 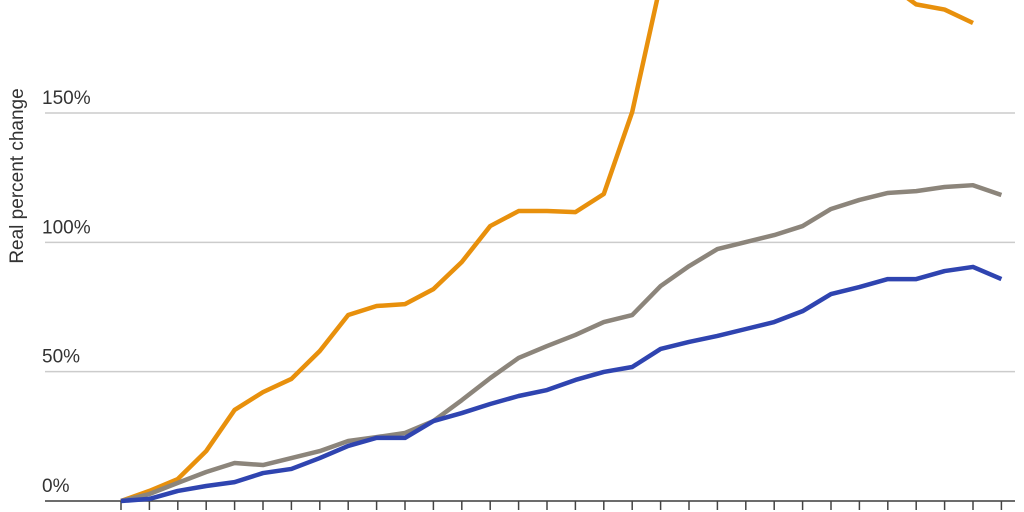 What do you see at coordinates (17, 175) in the screenshot?
I see `y-axis-label: Real percent change` at bounding box center [17, 175].